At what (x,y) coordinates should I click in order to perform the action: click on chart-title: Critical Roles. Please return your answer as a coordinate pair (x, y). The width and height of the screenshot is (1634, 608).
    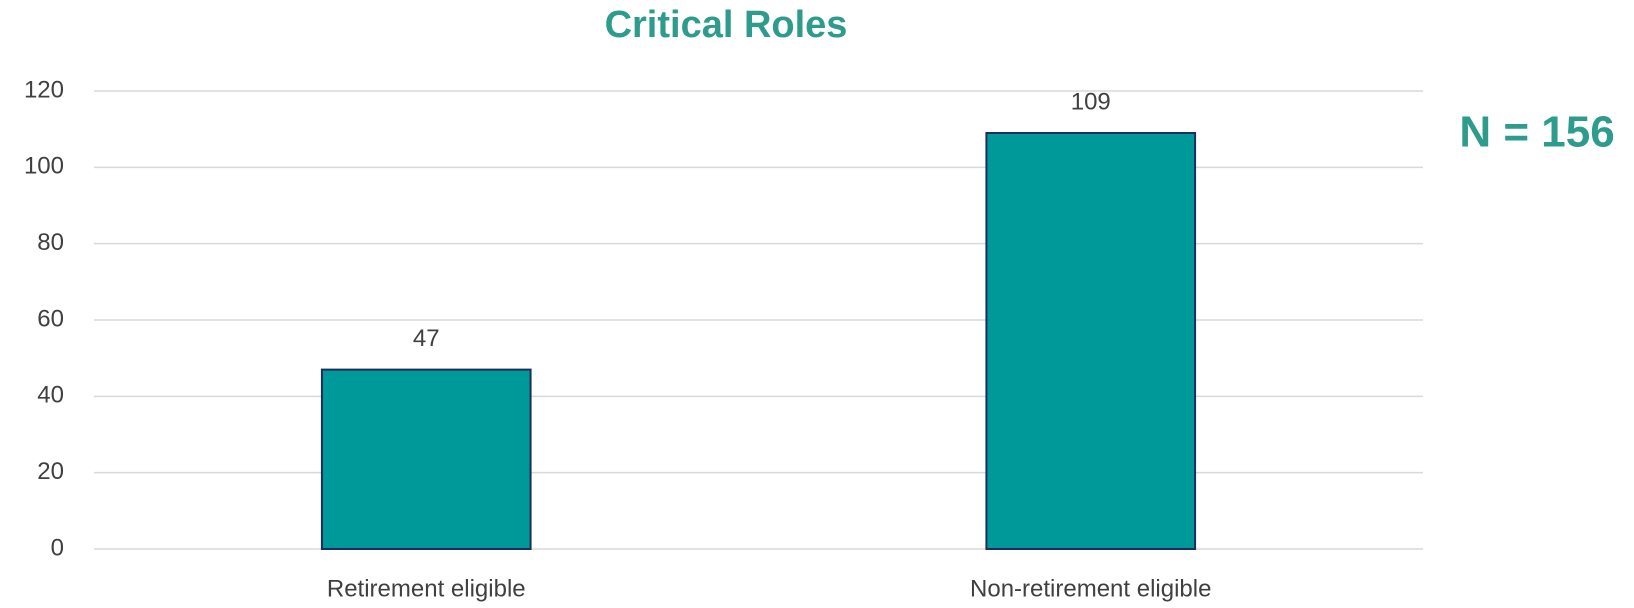
    Looking at the image, I should click on (726, 25).